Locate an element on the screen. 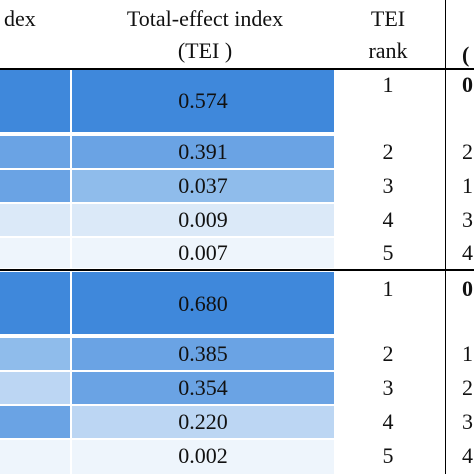  cell-tei-g2r4 is located at coordinates (203, 422).